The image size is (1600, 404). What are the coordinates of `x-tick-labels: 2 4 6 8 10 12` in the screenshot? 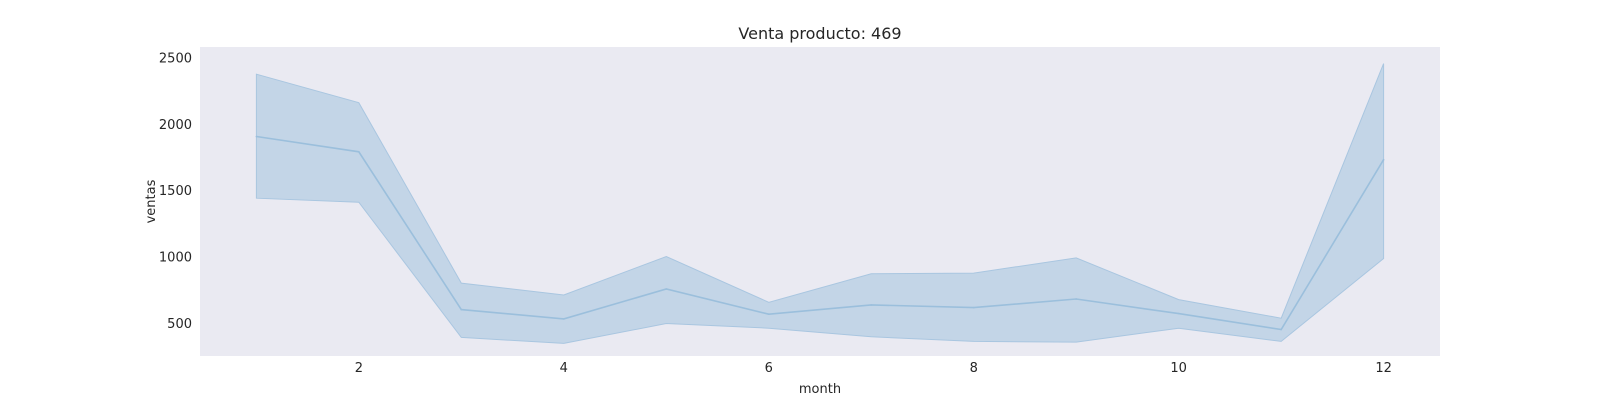 It's located at (873, 368).